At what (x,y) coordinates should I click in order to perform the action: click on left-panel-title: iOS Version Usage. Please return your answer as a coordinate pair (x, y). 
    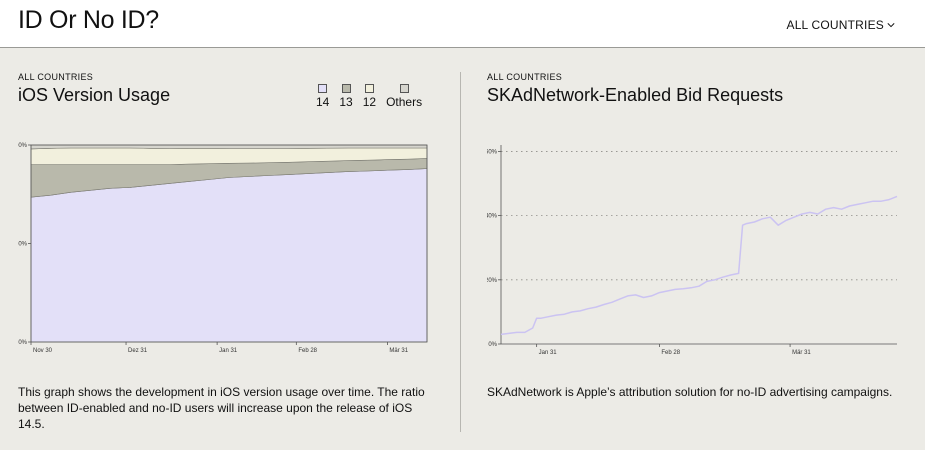
    Looking at the image, I should click on (94, 95).